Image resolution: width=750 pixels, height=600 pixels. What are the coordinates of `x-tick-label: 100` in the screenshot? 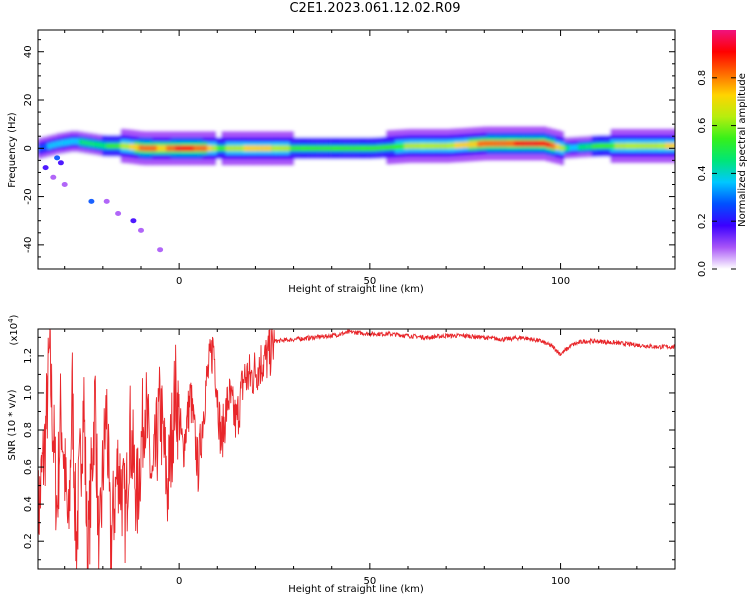 It's located at (560, 581).